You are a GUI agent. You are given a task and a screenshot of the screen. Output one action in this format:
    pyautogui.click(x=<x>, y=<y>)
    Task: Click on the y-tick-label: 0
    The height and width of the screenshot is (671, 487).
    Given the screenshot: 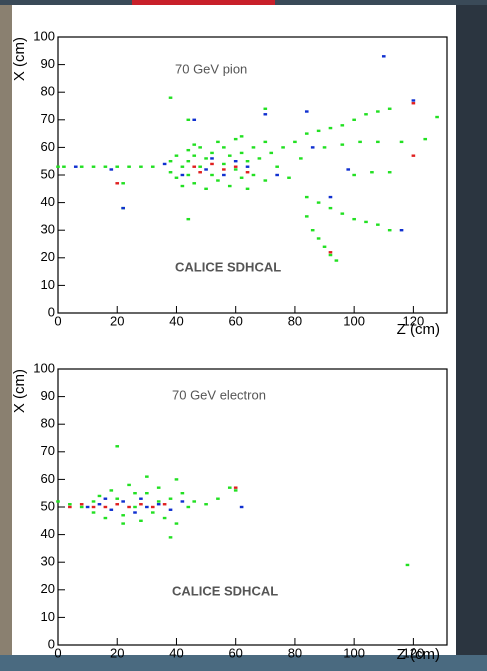 What is the action you would take?
    pyautogui.click(x=51, y=311)
    